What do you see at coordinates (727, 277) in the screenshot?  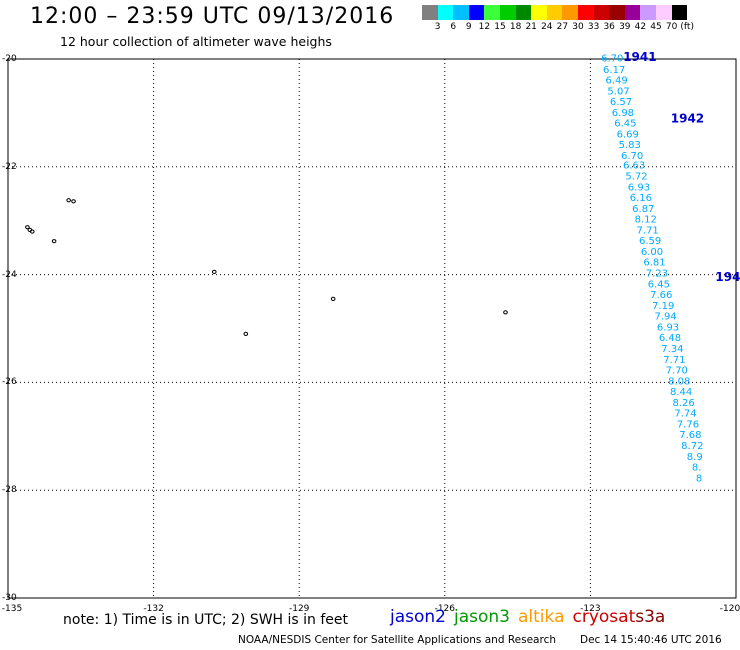 I see `time-mark: 1943` at bounding box center [727, 277].